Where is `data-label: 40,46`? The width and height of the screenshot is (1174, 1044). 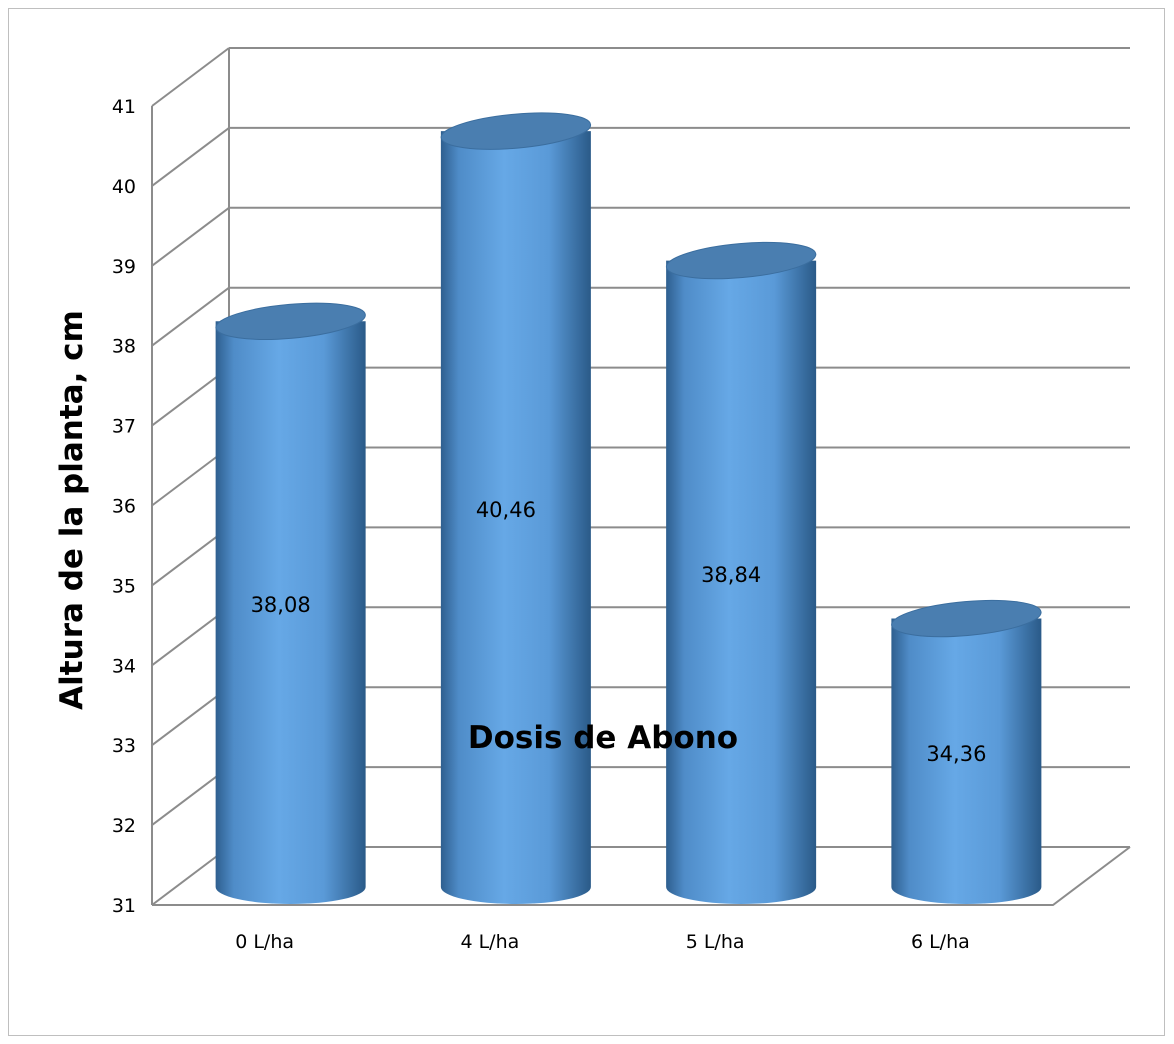 data-label: 40,46 is located at coordinates (506, 510).